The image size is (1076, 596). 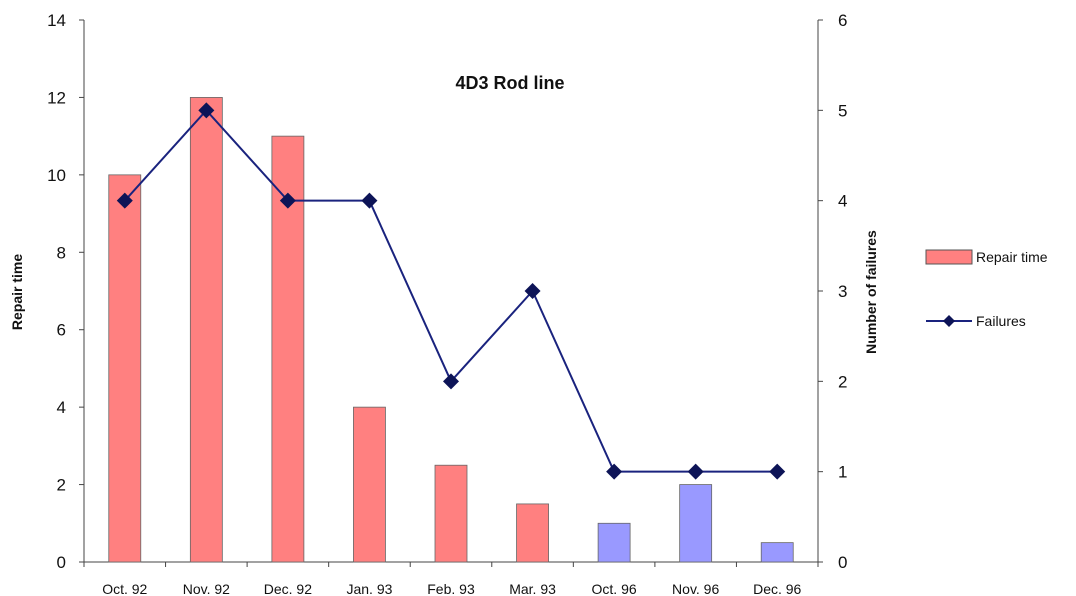 I want to click on y2-tick-label: 2, so click(x=842, y=381).